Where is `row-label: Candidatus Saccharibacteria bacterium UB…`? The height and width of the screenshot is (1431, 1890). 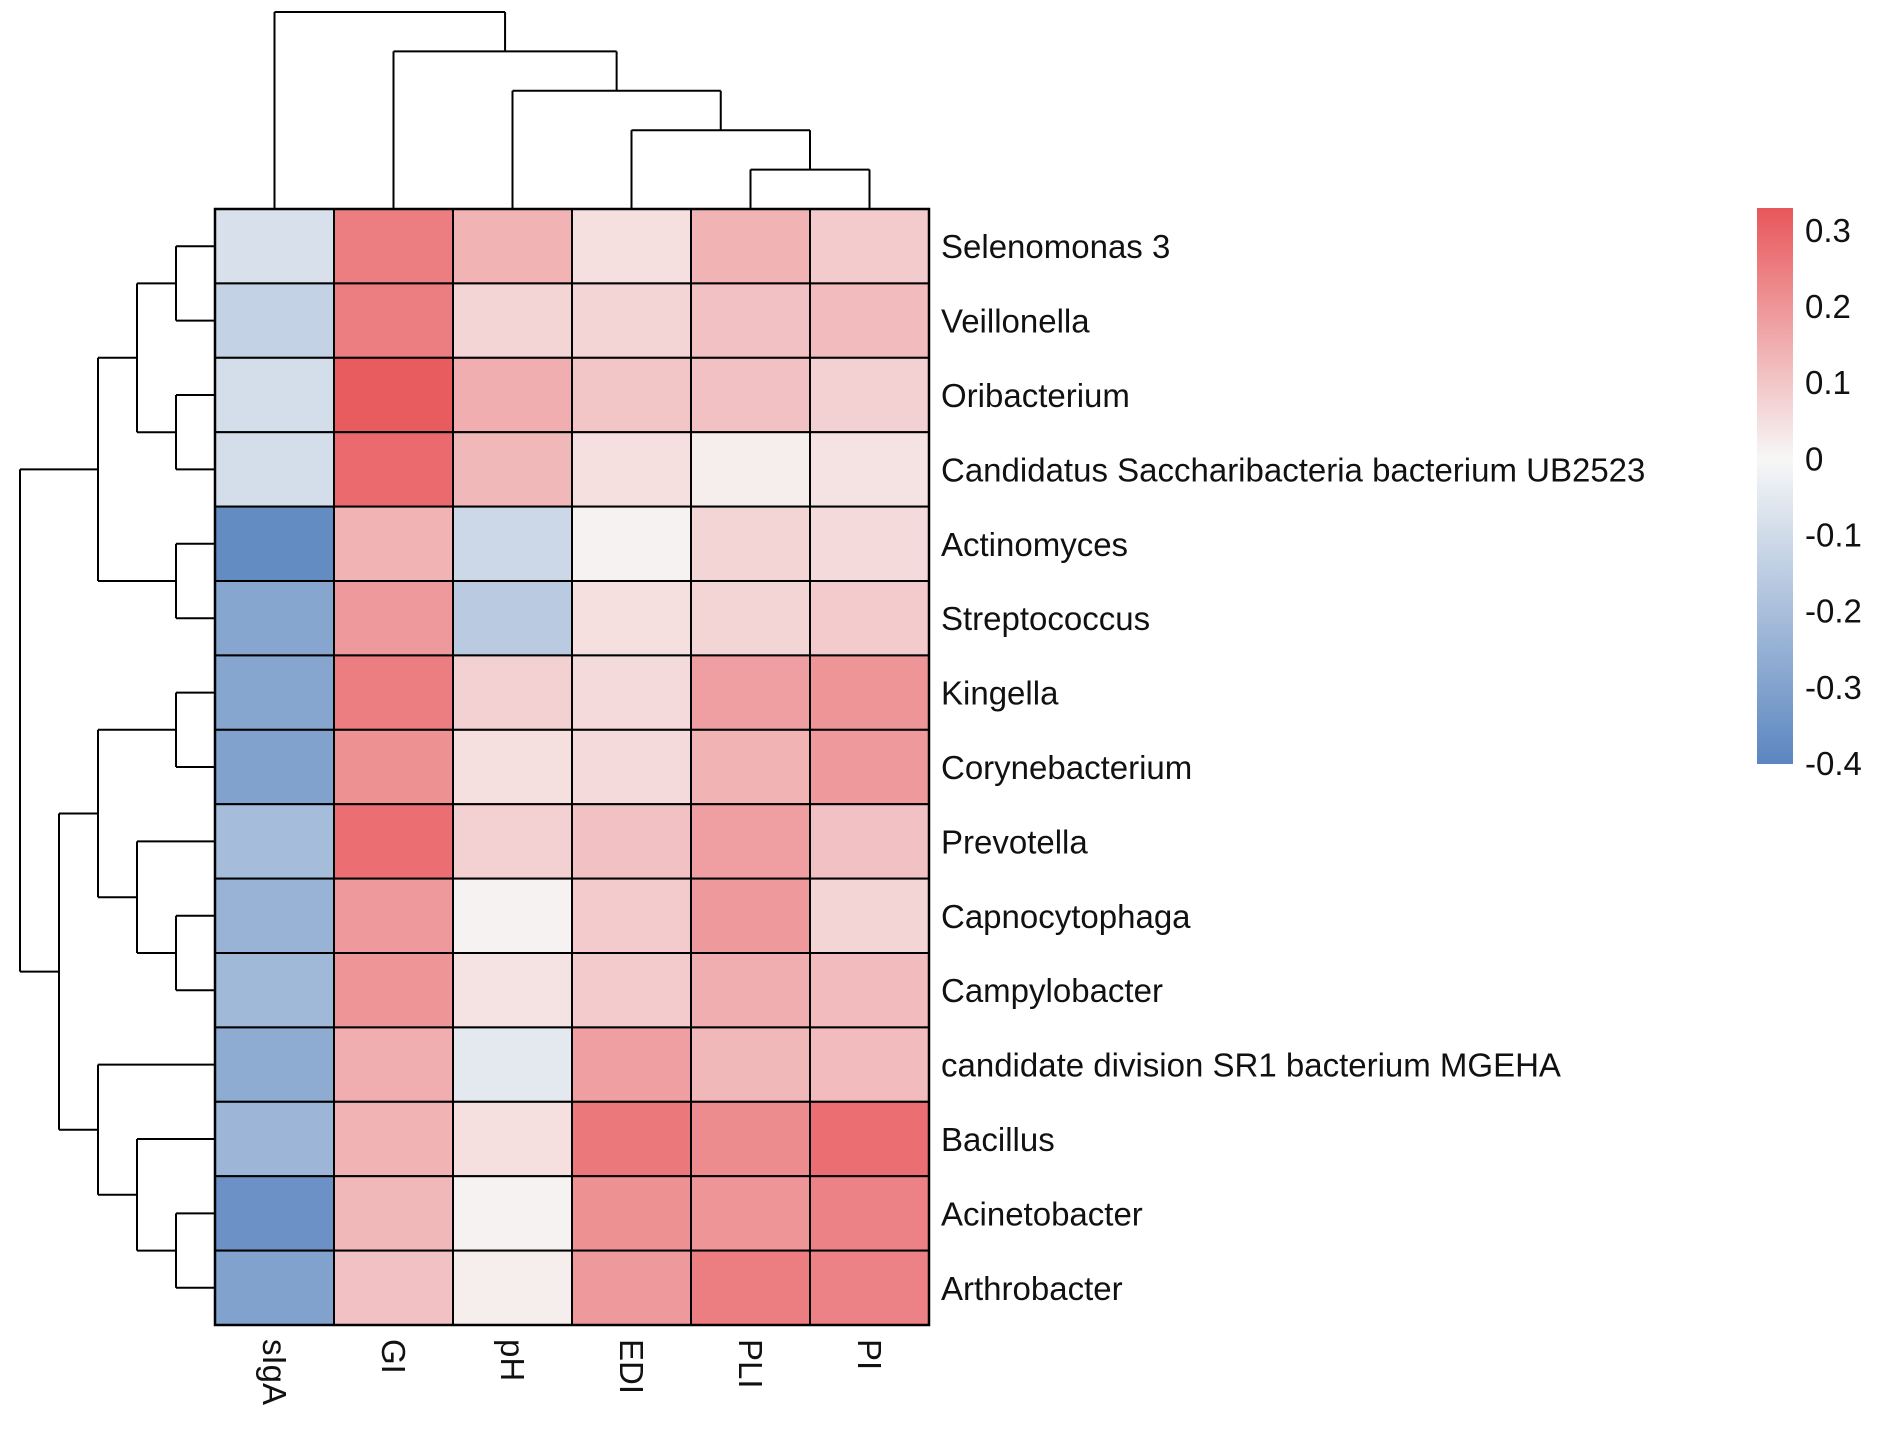
row-label: Candidatus Saccharibacteria bacterium UB… is located at coordinates (1293, 469).